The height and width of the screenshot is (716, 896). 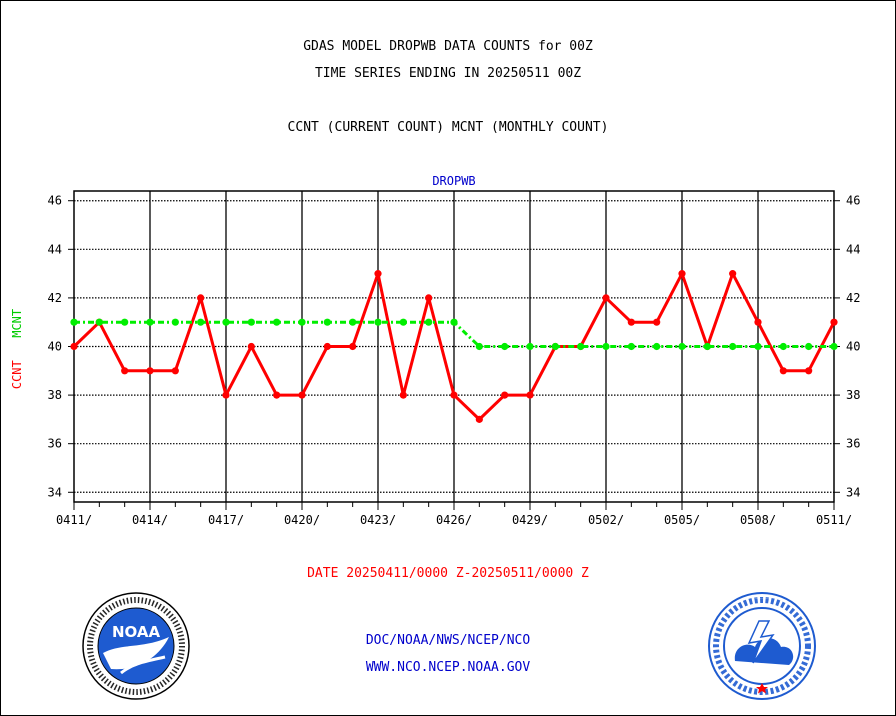 I want to click on y-tick-label-right: 36, so click(x=853, y=444).